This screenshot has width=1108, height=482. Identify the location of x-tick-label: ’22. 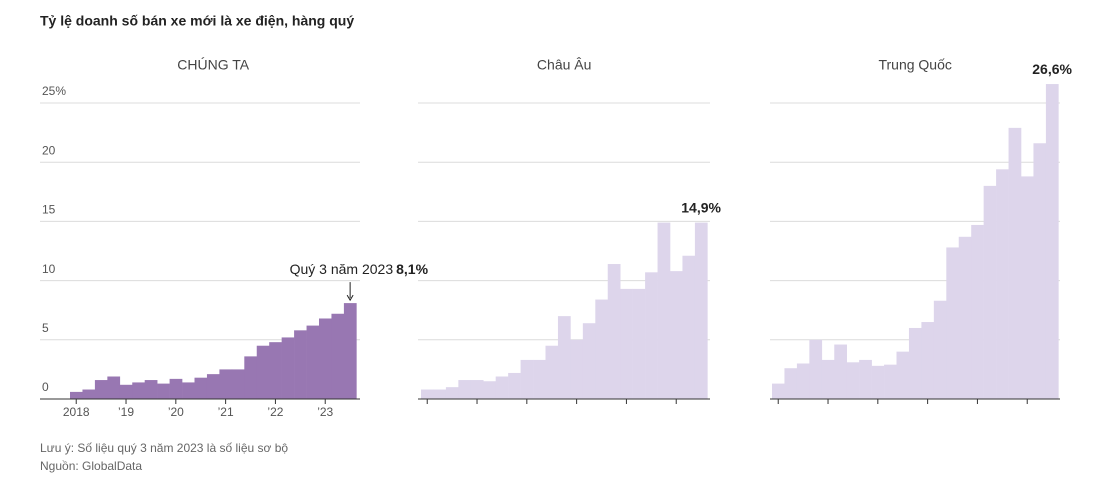
(275, 412).